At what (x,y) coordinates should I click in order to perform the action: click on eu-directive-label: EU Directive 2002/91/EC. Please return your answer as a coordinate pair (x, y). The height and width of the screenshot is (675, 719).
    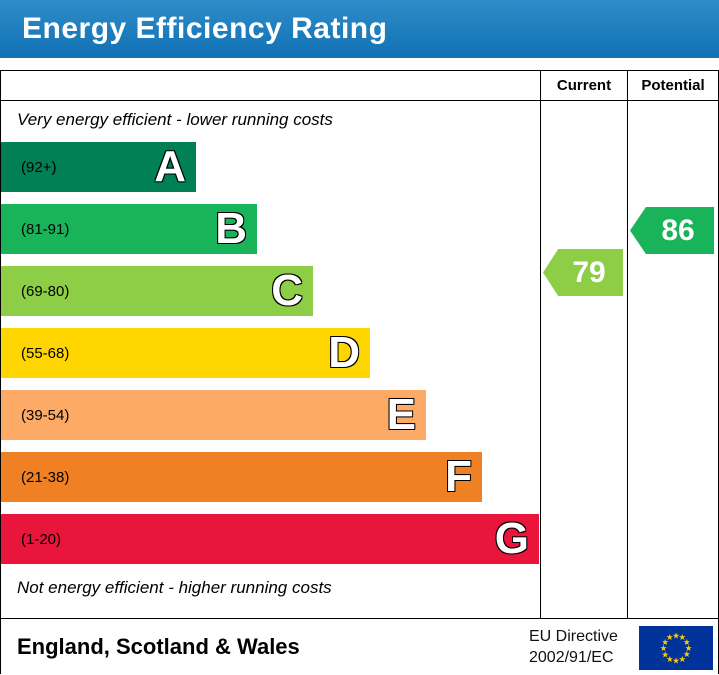
    Looking at the image, I should click on (573, 647).